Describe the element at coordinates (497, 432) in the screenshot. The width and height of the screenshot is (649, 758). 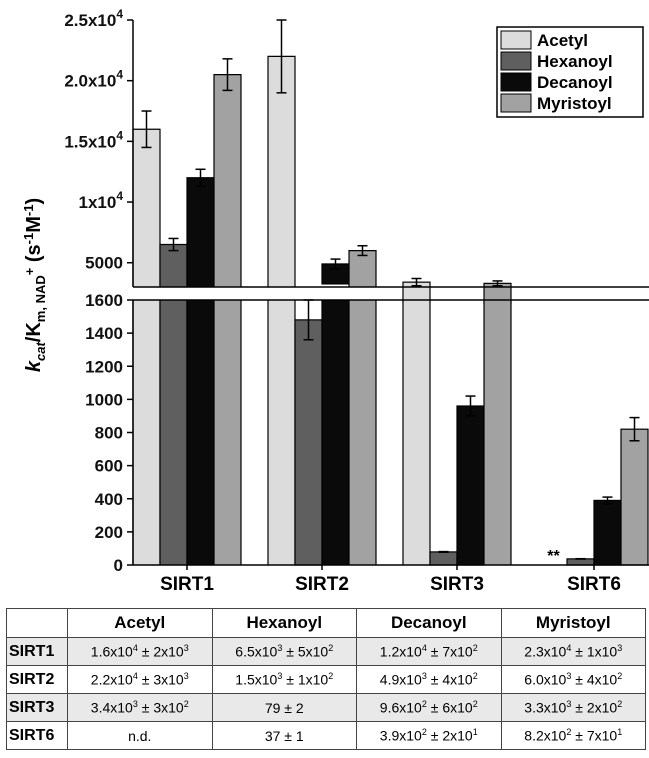
I see `bar-sirt3-myristoyl-lower` at that location.